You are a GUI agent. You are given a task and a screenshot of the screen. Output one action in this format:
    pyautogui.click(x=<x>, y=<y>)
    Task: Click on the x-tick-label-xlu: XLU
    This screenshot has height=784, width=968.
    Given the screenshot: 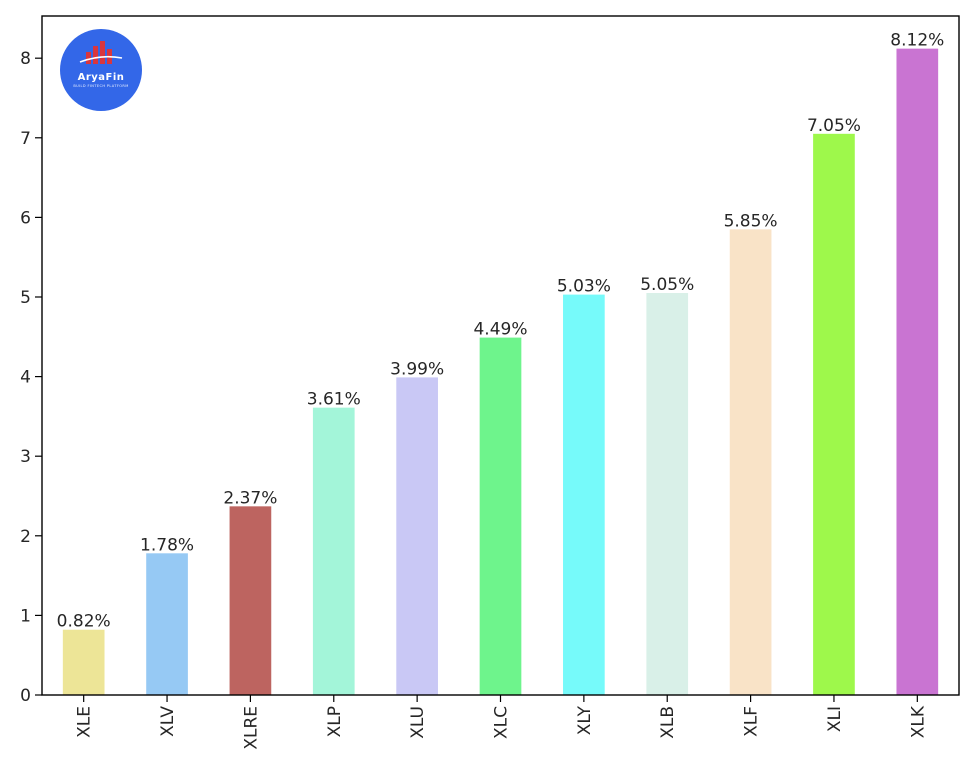 What is the action you would take?
    pyautogui.click(x=418, y=722)
    